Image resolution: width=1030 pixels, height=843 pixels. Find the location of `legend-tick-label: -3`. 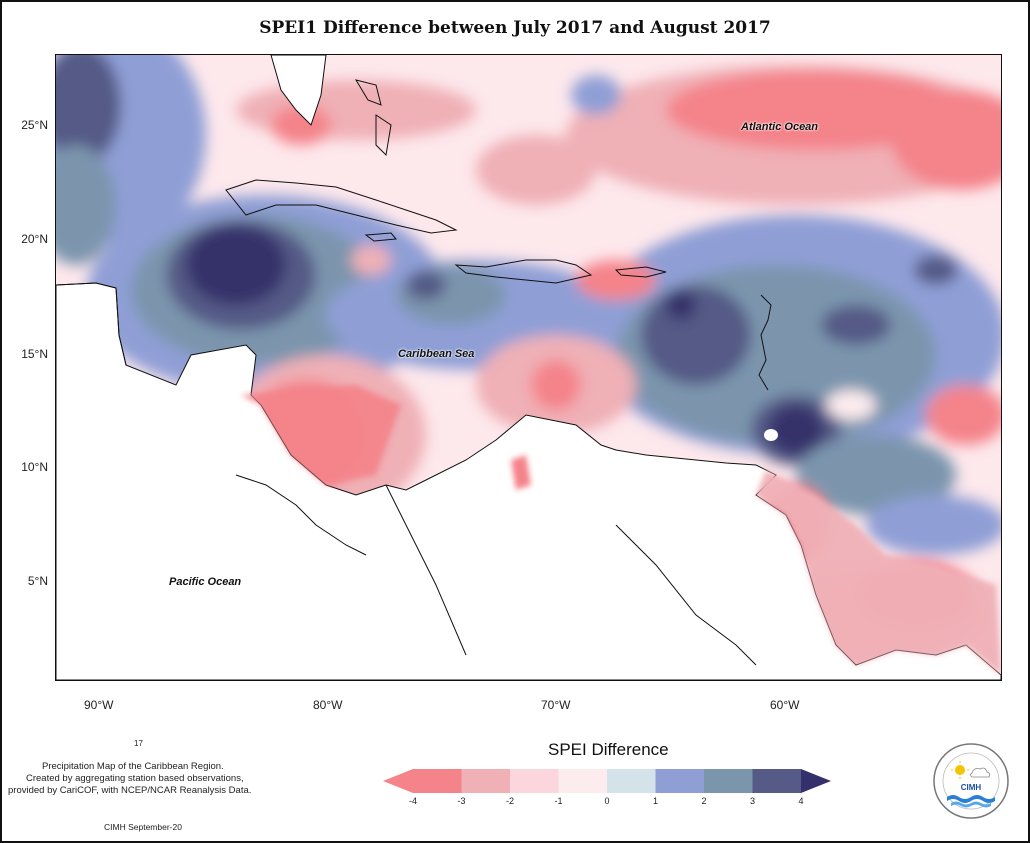

legend-tick-label: -3 is located at coordinates (461, 801).